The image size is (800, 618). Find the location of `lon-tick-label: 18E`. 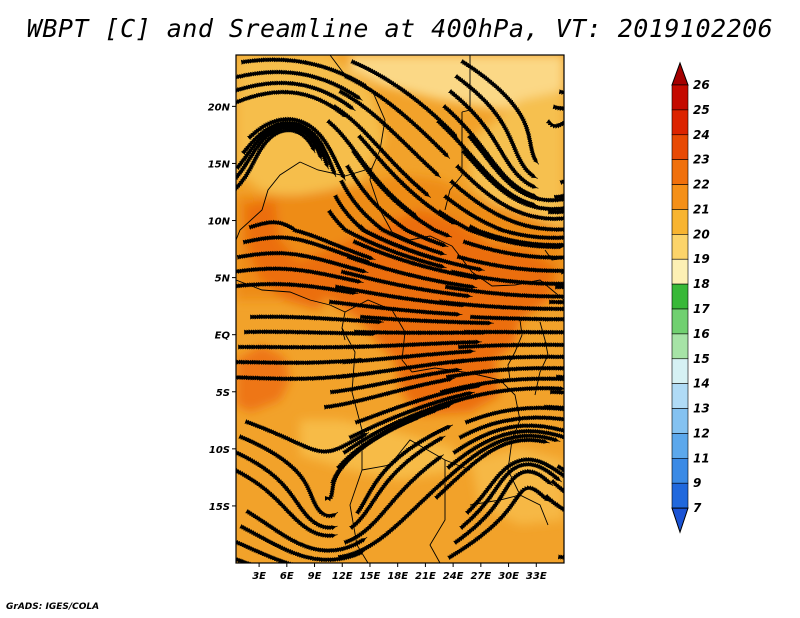

lon-tick-label: 18E is located at coordinates (397, 576).